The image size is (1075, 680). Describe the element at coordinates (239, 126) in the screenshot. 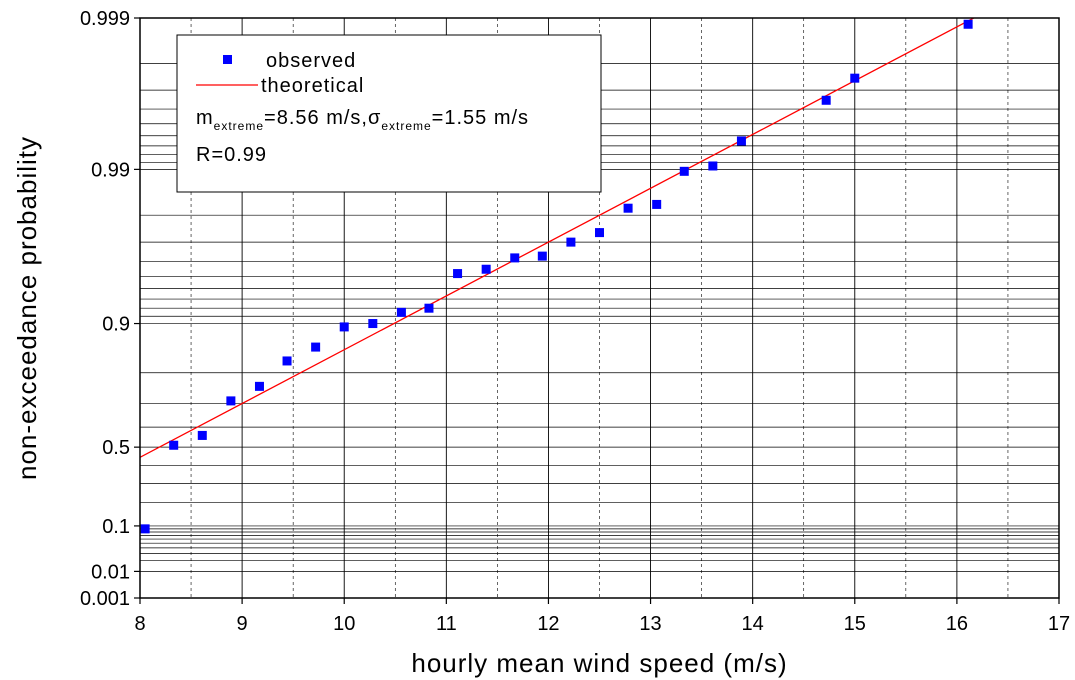

I see `m-subscript: extreme` at that location.